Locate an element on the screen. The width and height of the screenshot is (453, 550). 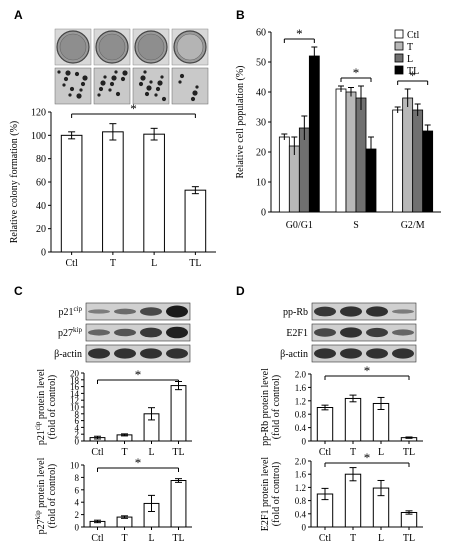
y-axis-label-main: p21 is located at coordinates (41, 437).